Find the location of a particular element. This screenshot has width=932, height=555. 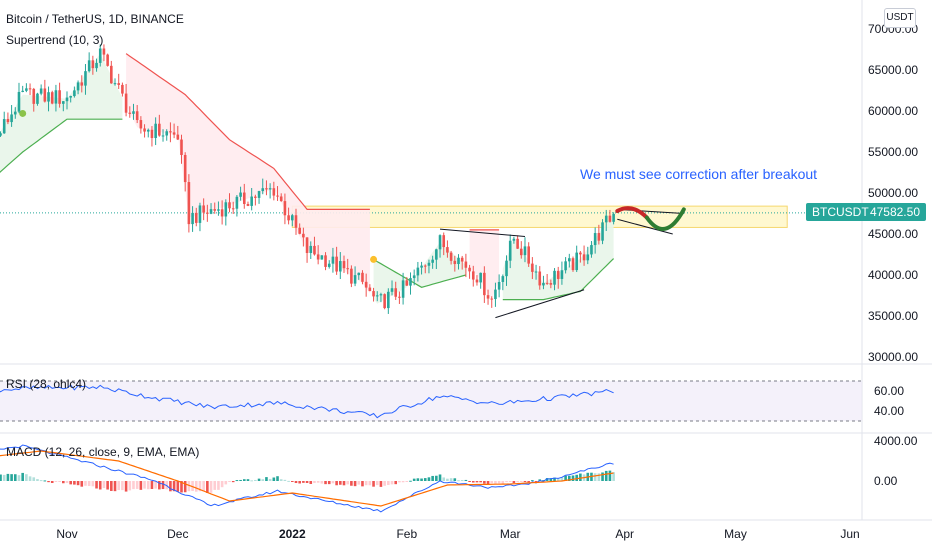

currency-button: USDT is located at coordinates (900, 18).